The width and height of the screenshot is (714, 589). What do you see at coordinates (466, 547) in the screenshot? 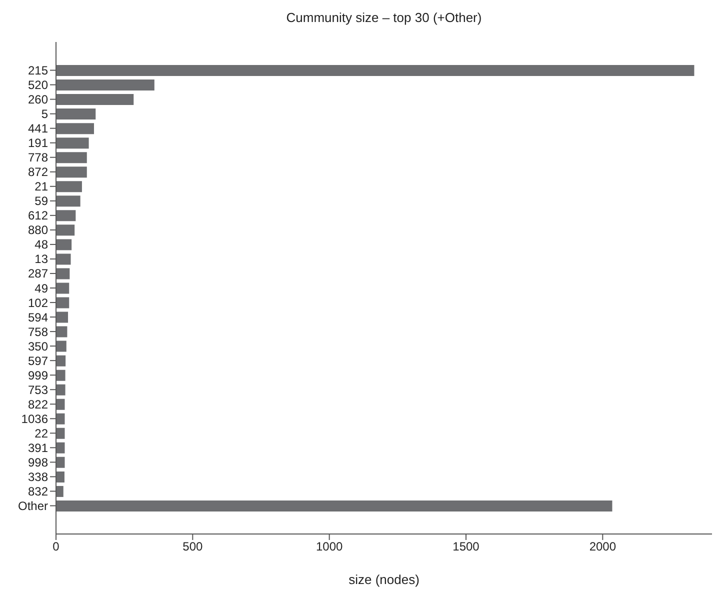
I see `x-tick-label: 1500` at bounding box center [466, 547].